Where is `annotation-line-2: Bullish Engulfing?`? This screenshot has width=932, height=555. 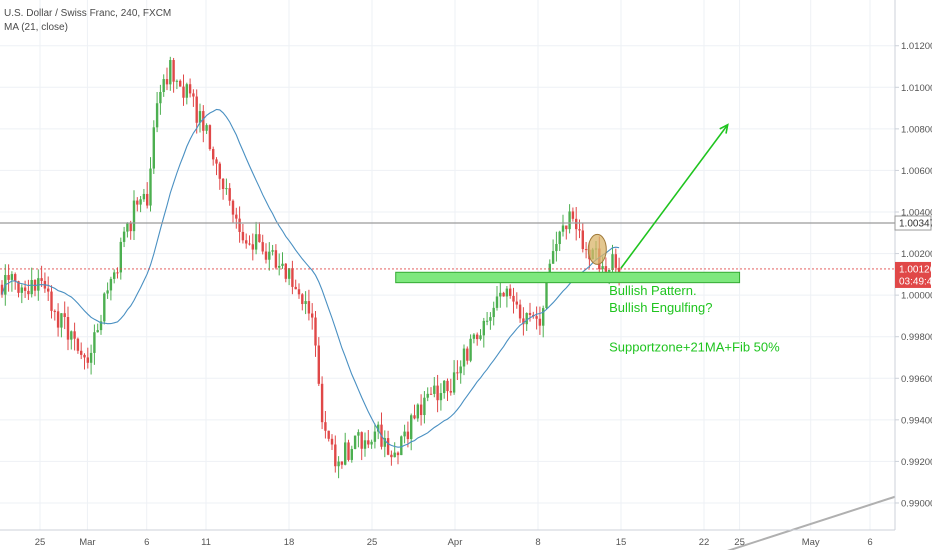 annotation-line-2: Bullish Engulfing? is located at coordinates (660, 307).